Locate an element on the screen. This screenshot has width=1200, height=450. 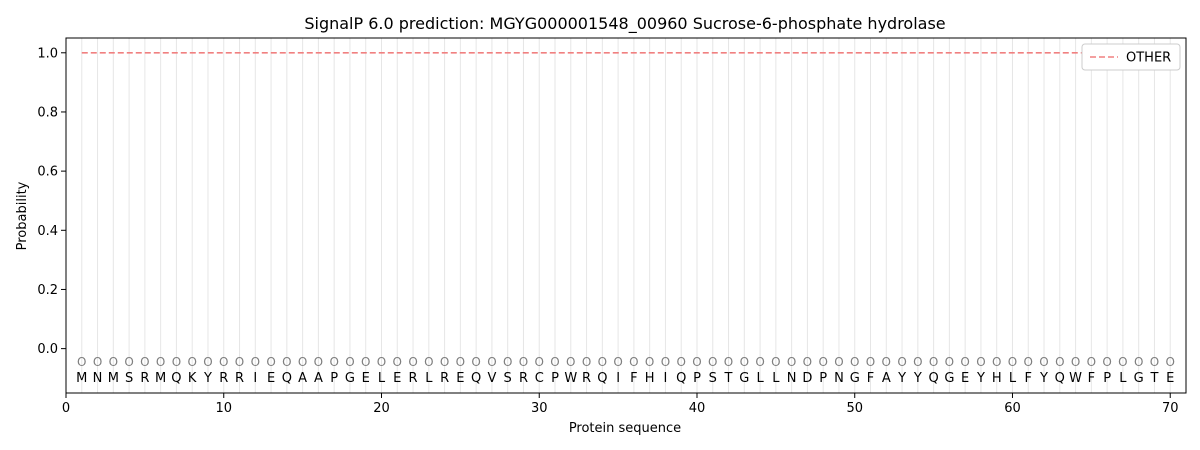
residue-label: D is located at coordinates (807, 378).